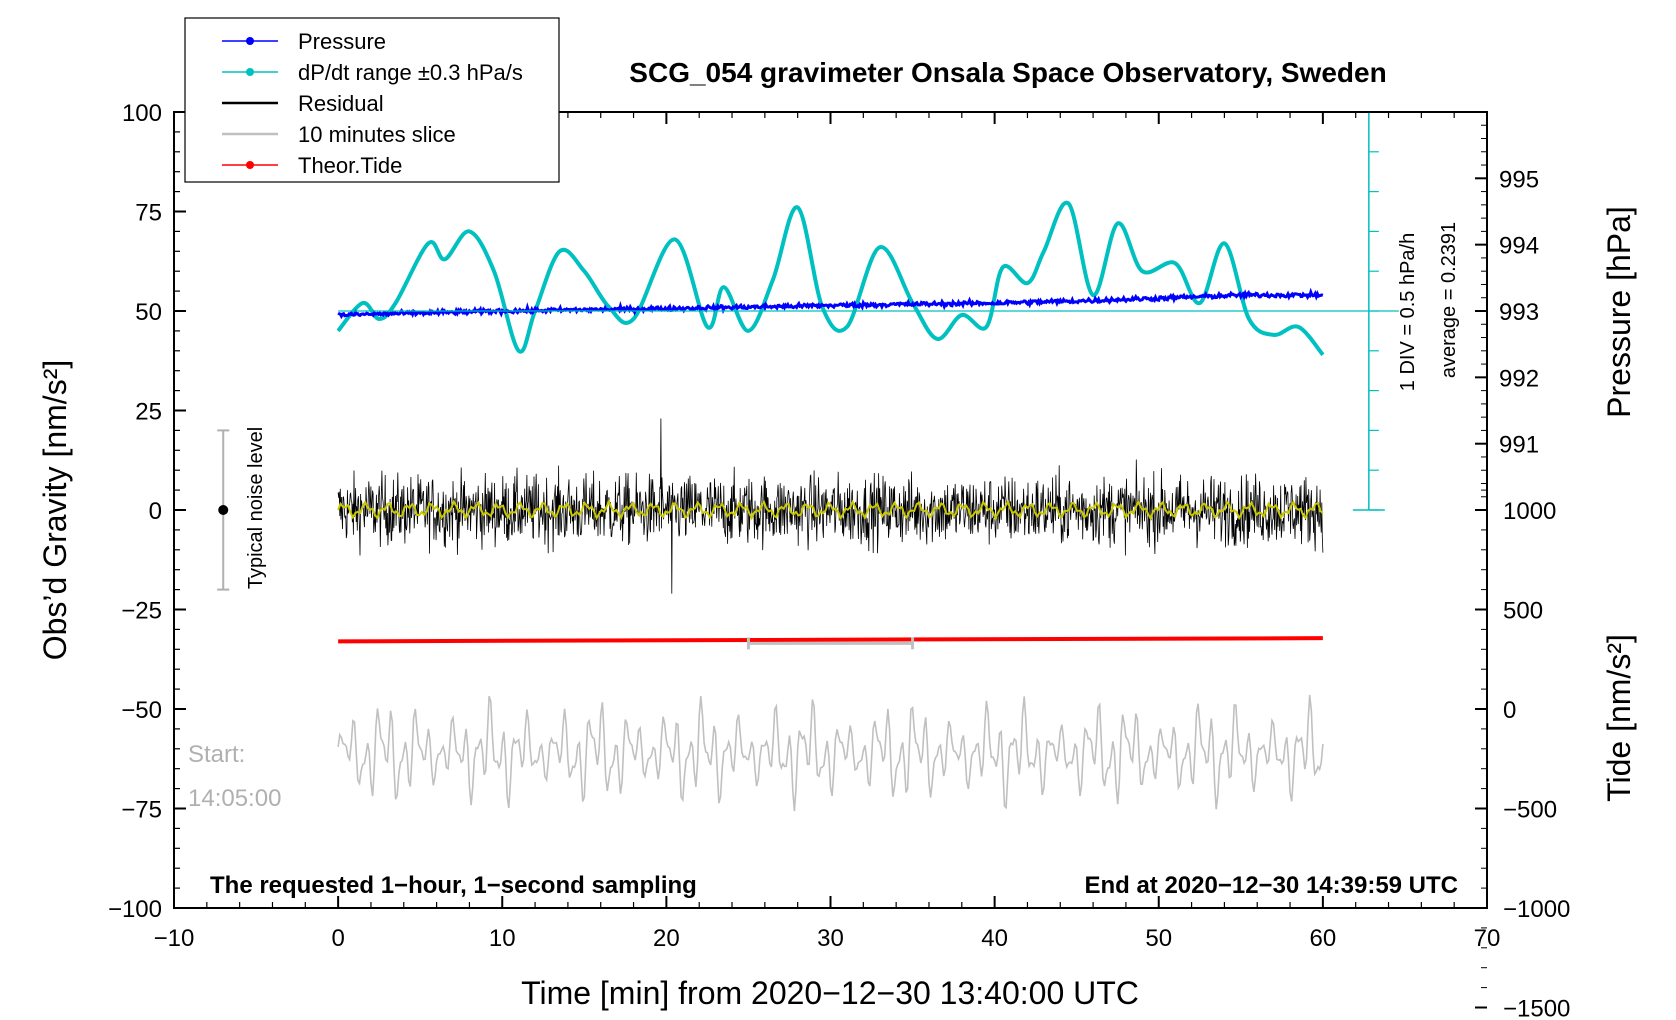 This screenshot has height=1020, width=1676. I want to click on dpdt-series, so click(830, 278).